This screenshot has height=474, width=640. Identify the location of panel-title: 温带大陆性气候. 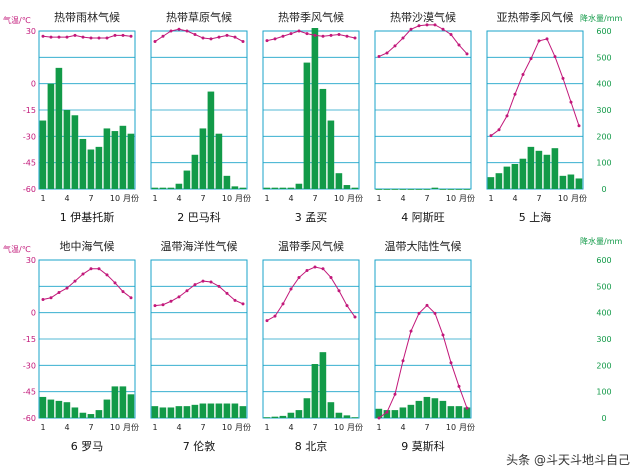
(423, 246).